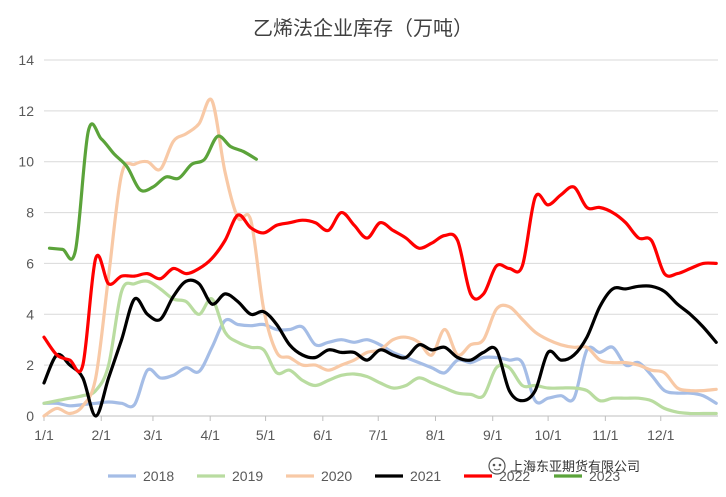 The height and width of the screenshot is (497, 726). What do you see at coordinates (323, 435) in the screenshot?
I see `x-tick-label: 6/1` at bounding box center [323, 435].